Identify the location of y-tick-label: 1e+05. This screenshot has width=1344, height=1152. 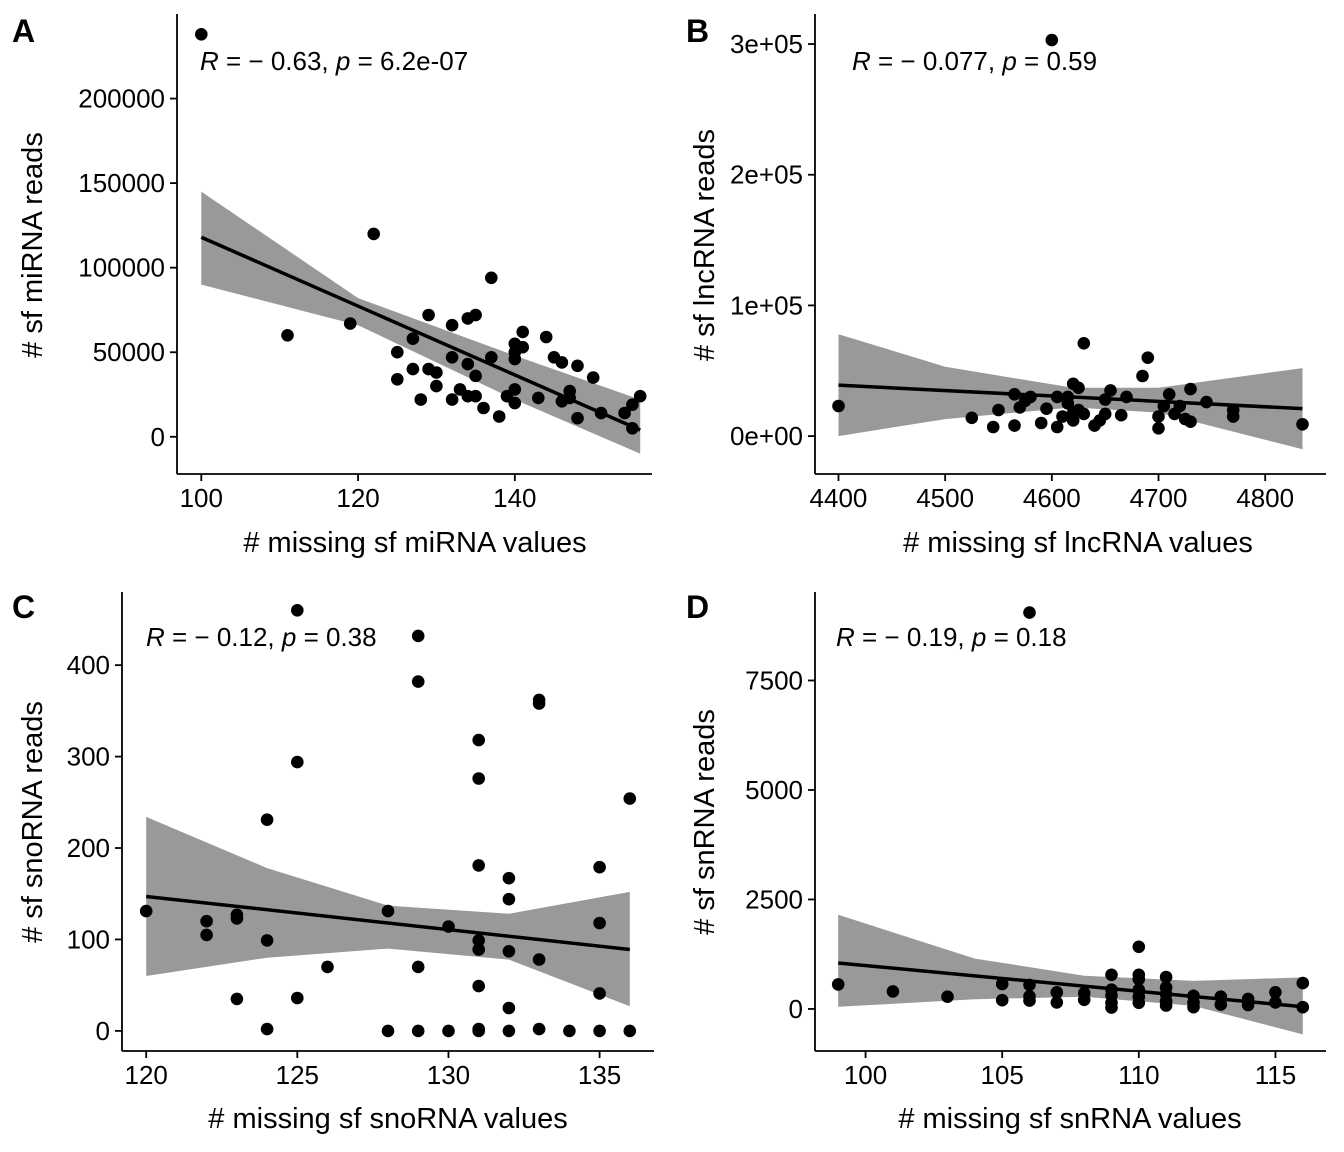
(766, 305).